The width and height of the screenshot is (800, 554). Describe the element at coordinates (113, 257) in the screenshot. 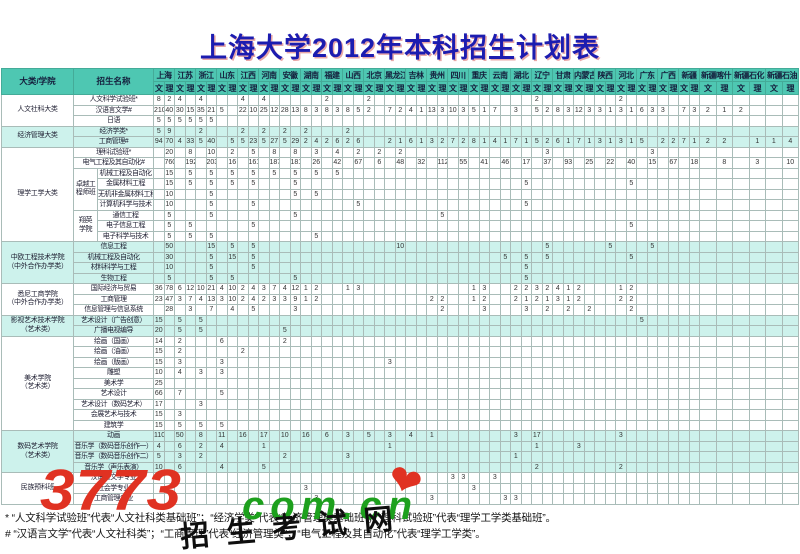

I see `major-name: 机械工程及自动化` at that location.